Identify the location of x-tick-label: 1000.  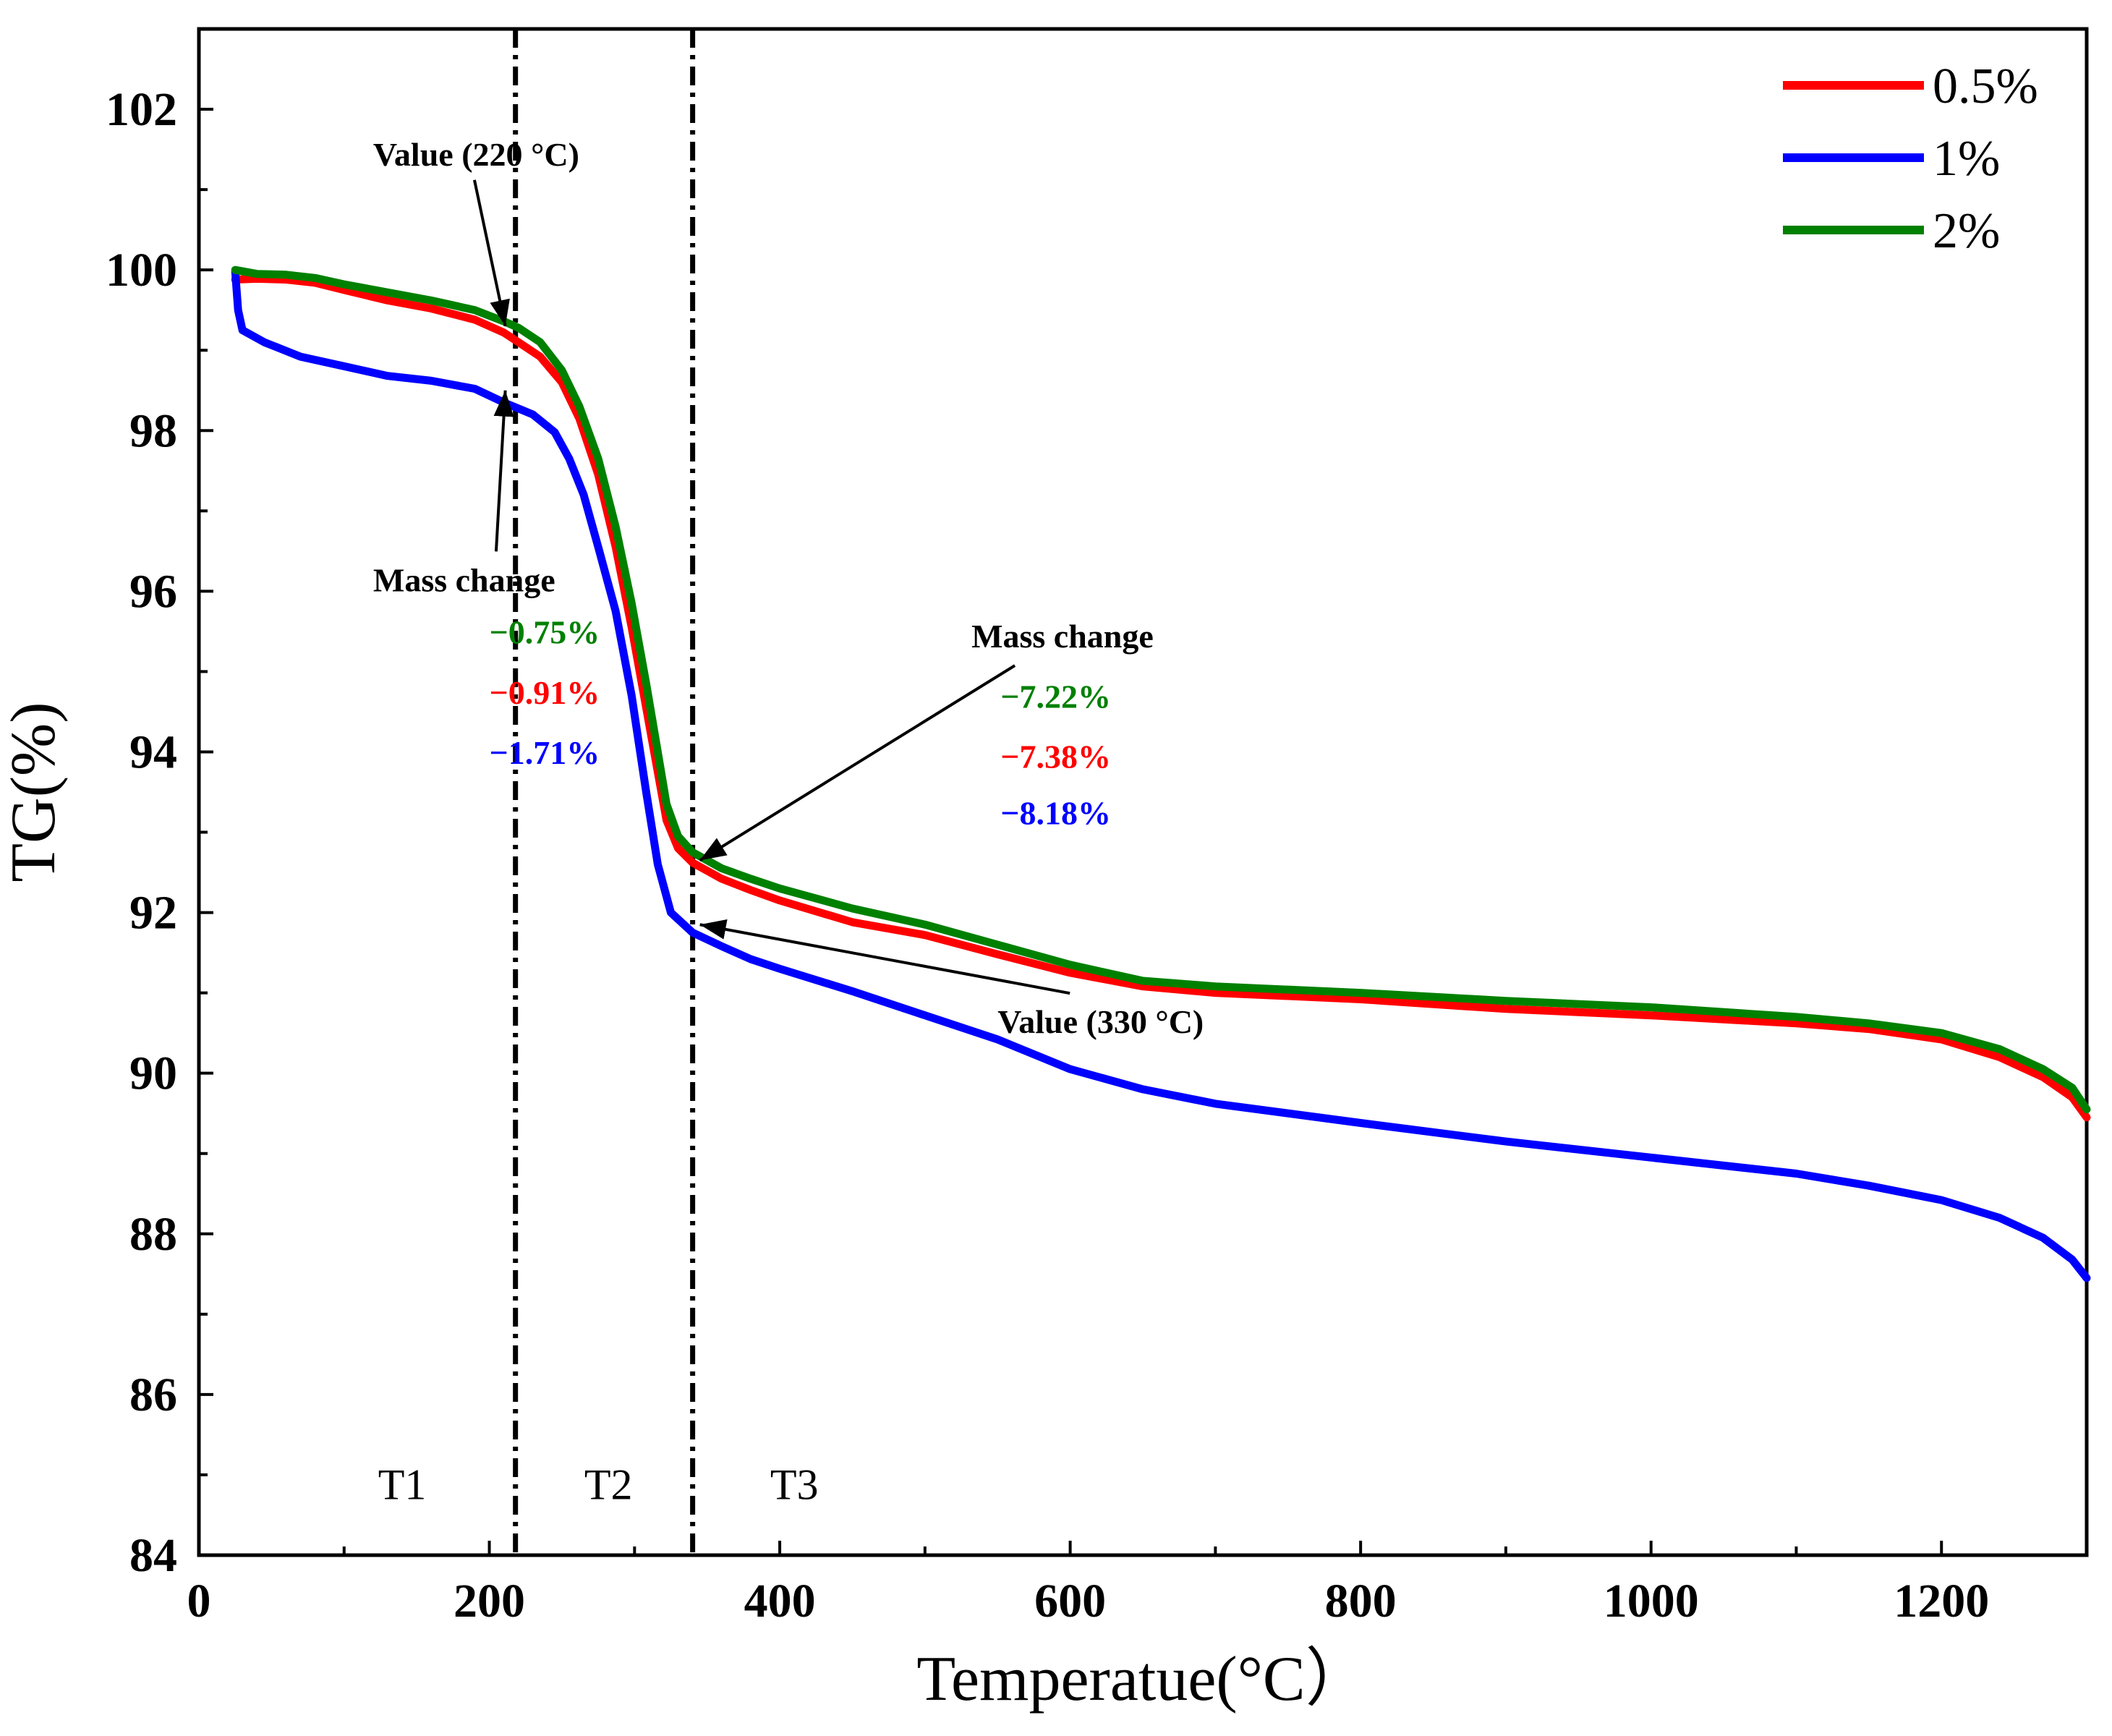
(1651, 1601).